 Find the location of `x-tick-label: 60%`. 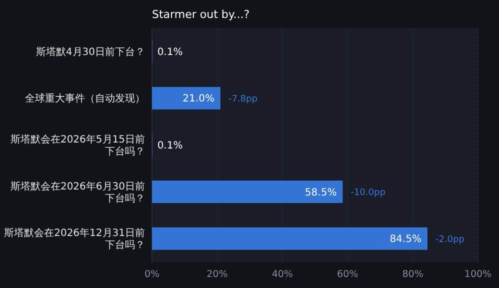

x-tick-label: 60% is located at coordinates (347, 274).